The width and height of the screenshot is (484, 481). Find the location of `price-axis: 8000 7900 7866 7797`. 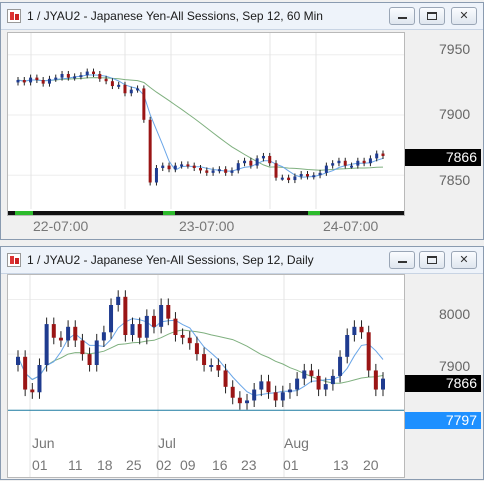

price-axis: 8000 7900 7866 7797 is located at coordinates (444, 376).